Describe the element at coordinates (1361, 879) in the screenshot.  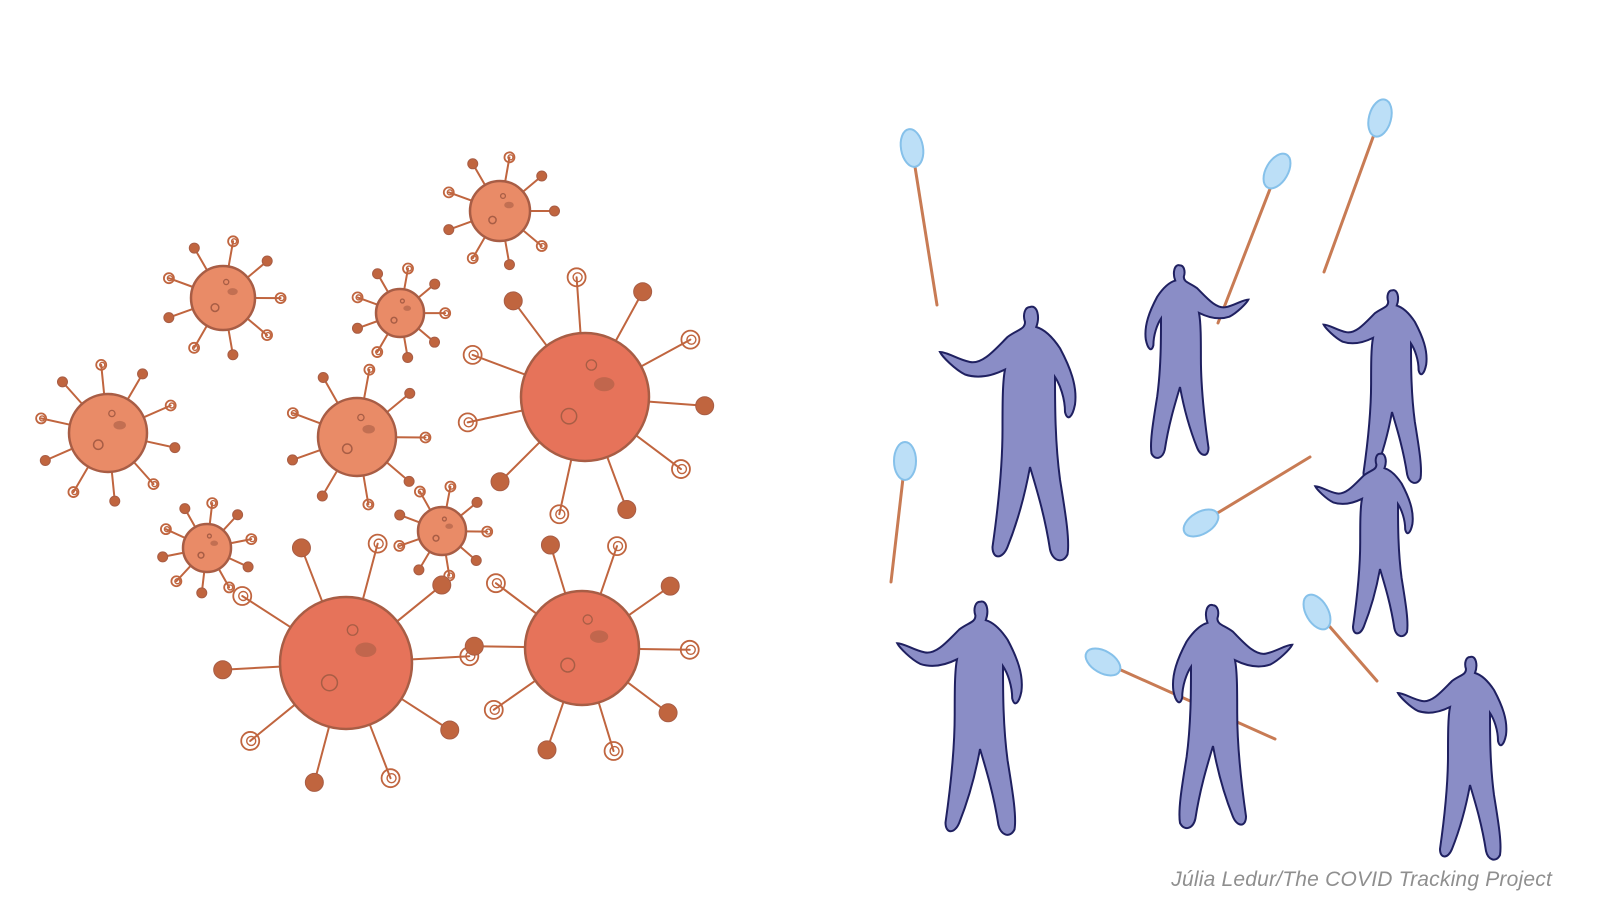
I see `illustration-credit: Júlia Ledur/The COVID Tracking Project` at that location.